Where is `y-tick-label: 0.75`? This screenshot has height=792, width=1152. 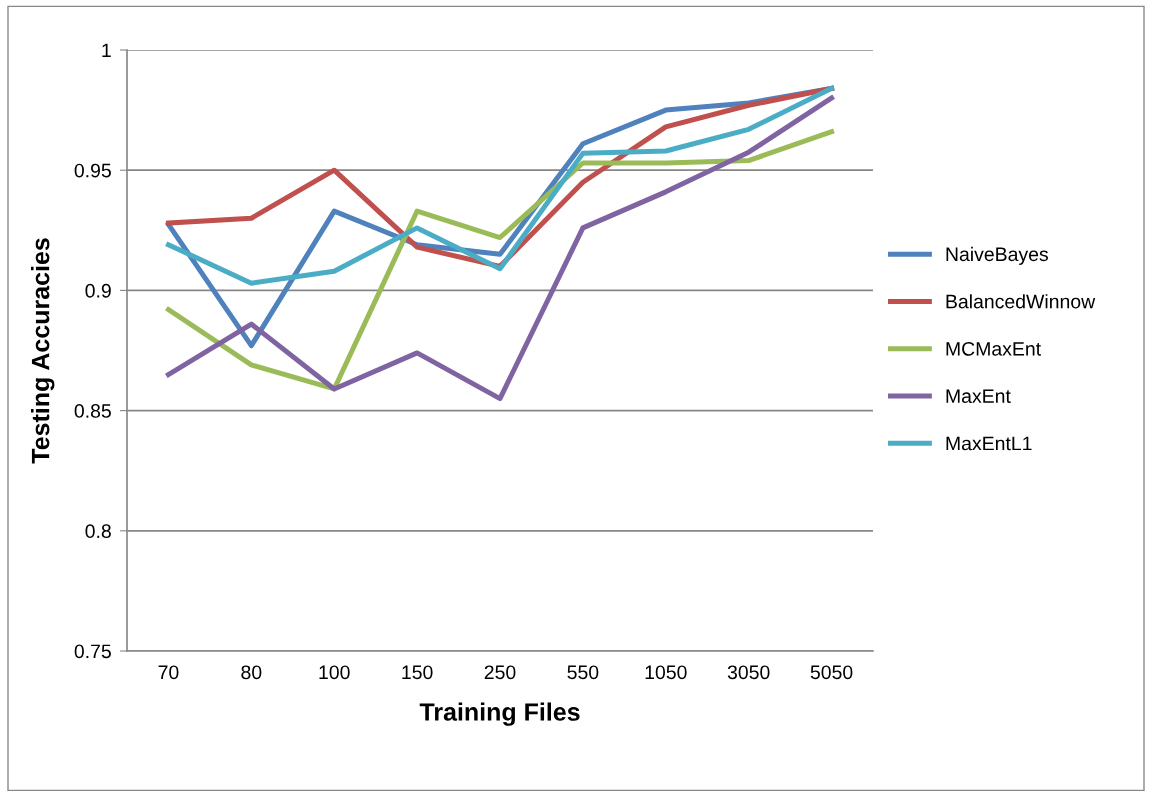 y-tick-label: 0.75 is located at coordinates (92, 651).